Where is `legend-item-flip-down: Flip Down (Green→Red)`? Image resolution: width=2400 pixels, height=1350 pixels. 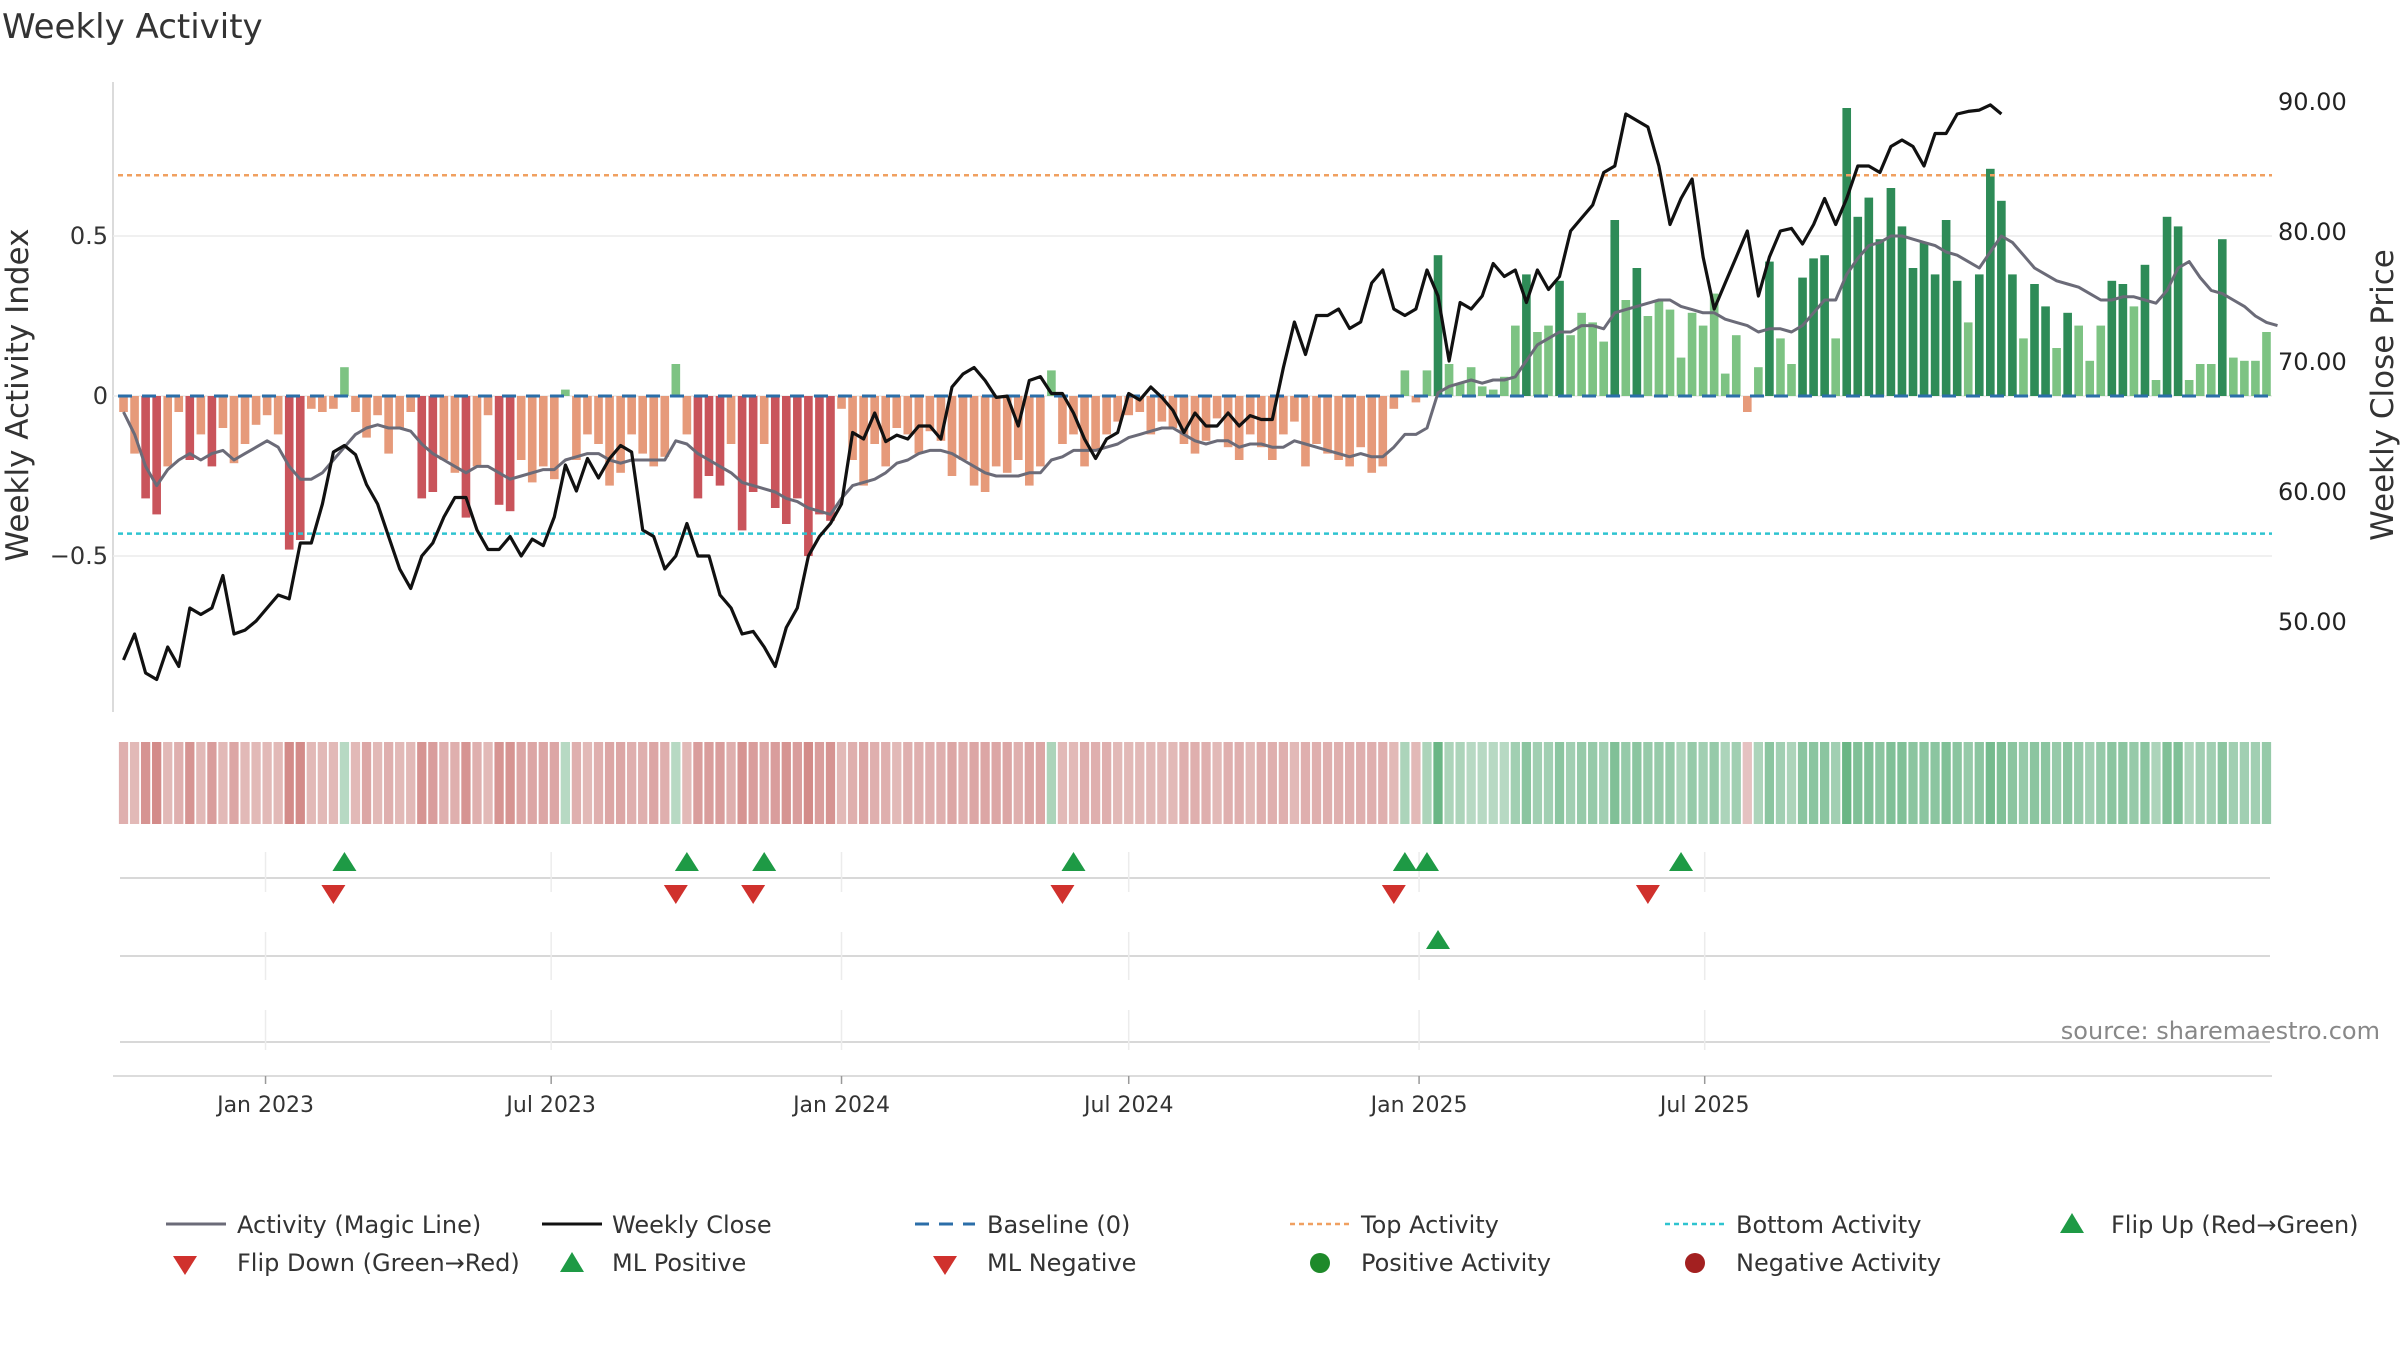 legend-item-flip-down: Flip Down (Green→Red) is located at coordinates (346, 1263).